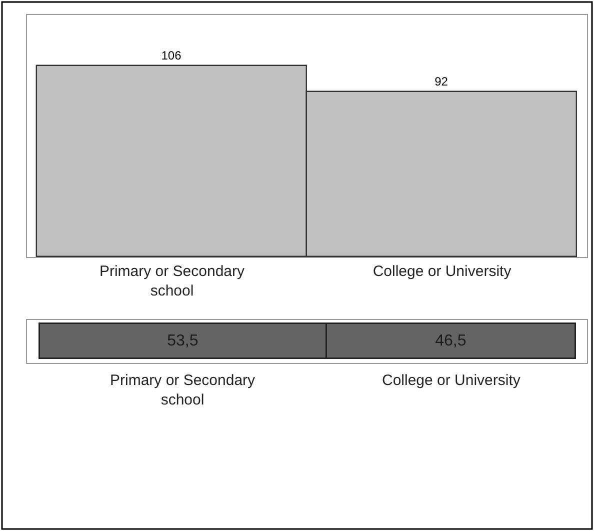  Describe the element at coordinates (171, 55) in the screenshot. I see `data-label: 106` at that location.